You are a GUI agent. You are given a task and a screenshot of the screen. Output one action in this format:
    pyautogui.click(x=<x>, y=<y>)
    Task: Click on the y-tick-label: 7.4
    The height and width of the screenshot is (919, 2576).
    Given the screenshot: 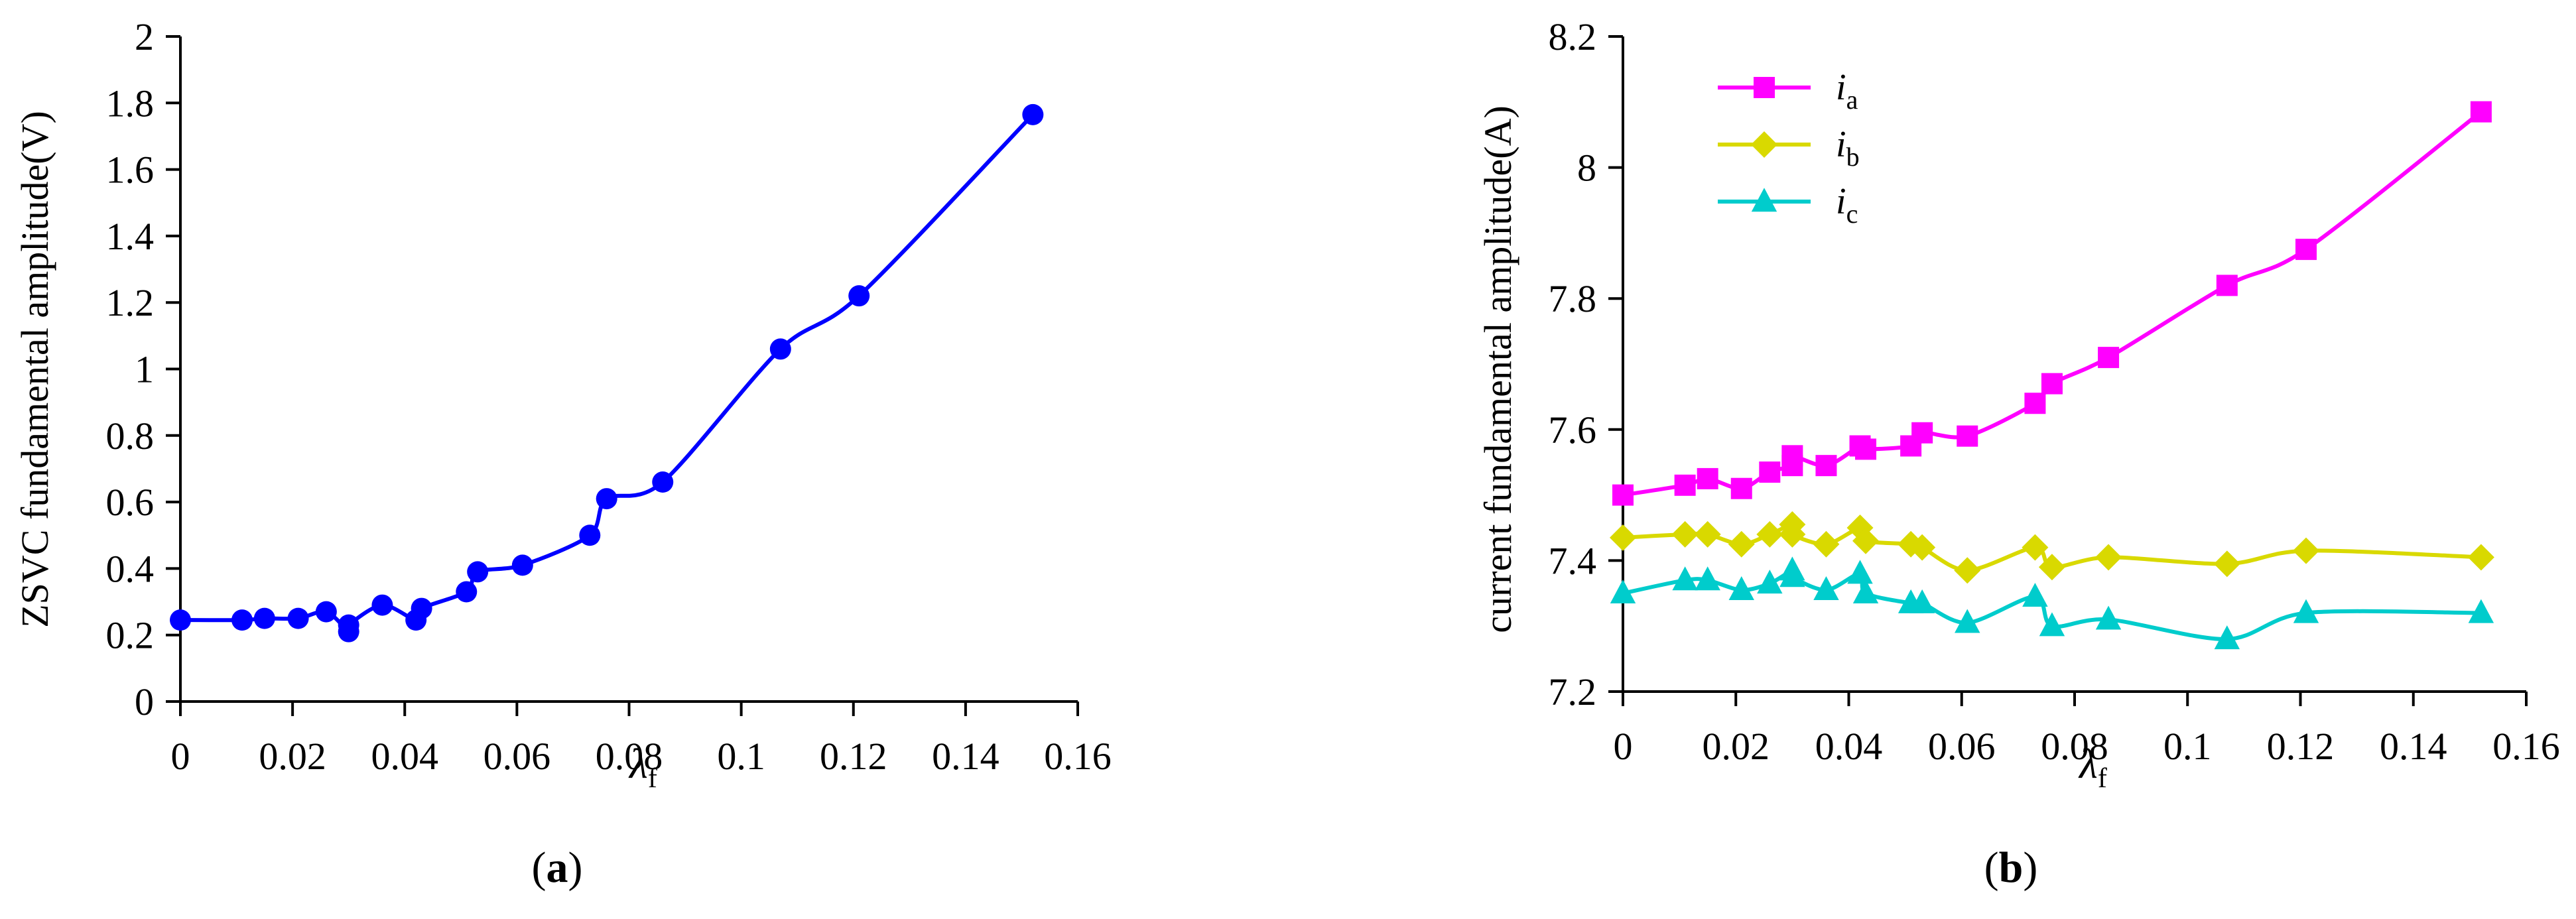 What is the action you would take?
    pyautogui.click(x=1573, y=560)
    